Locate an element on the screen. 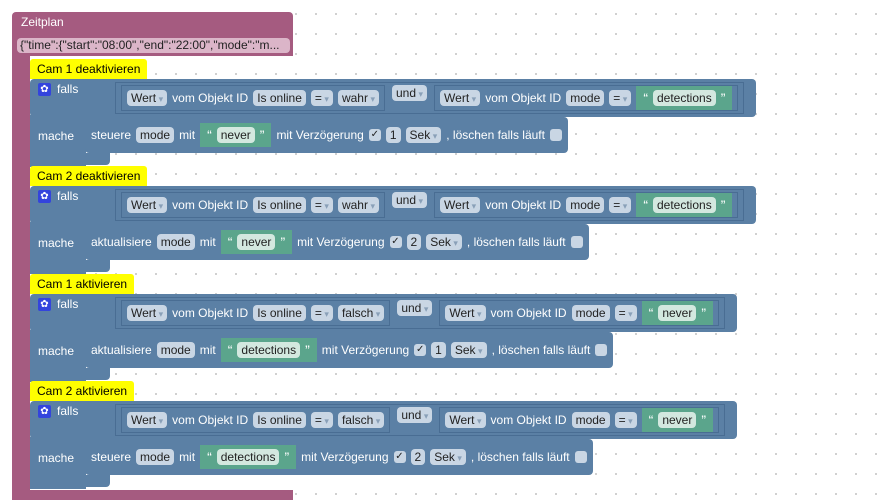 This screenshot has height=500, width=886. compare-block-right: Wert vom Objekt ID mode=“never” is located at coordinates (579, 420).